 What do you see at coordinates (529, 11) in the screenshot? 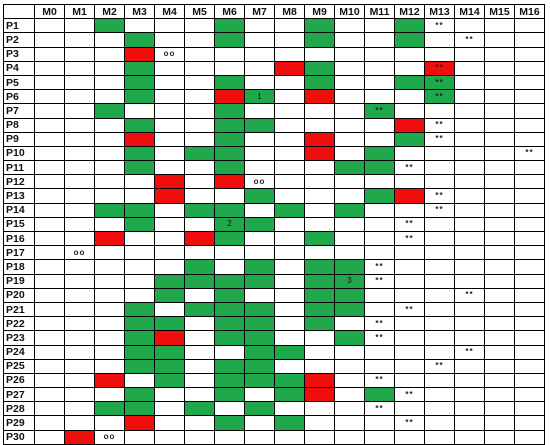
I see `machine-header: M16` at bounding box center [529, 11].